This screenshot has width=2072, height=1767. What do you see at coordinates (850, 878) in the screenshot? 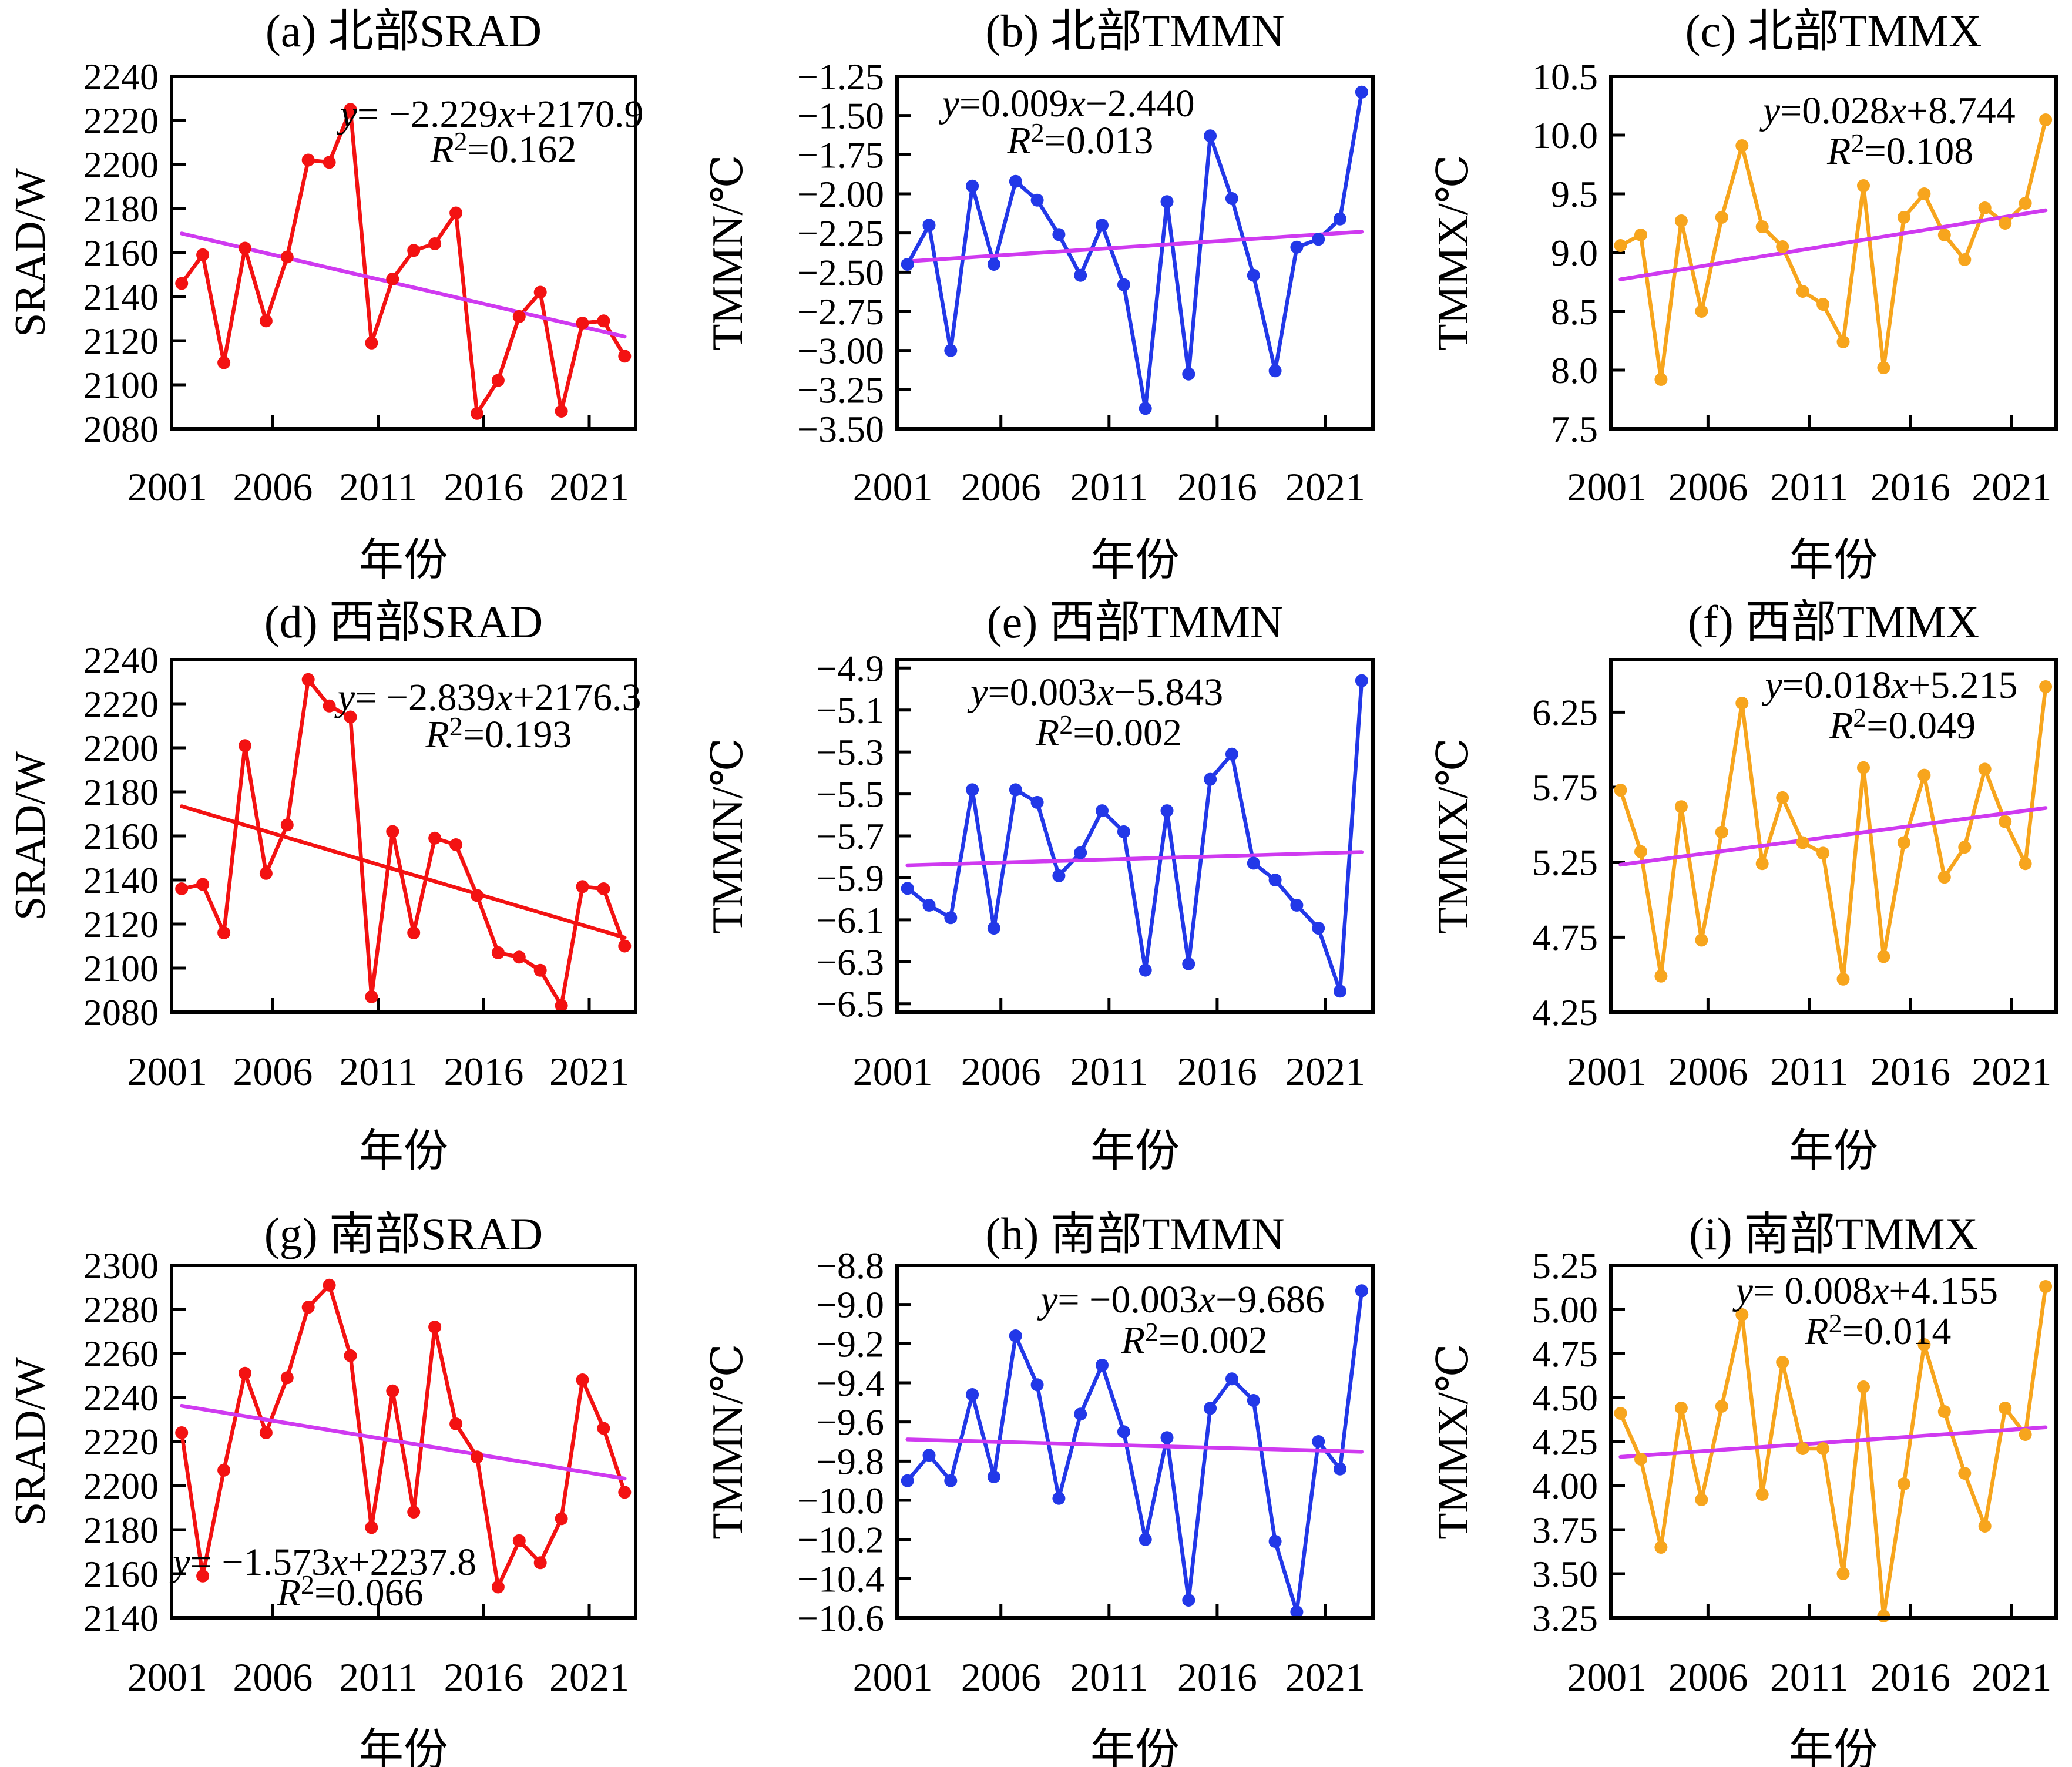
I see `y-tick-label: −5.9` at bounding box center [850, 878].